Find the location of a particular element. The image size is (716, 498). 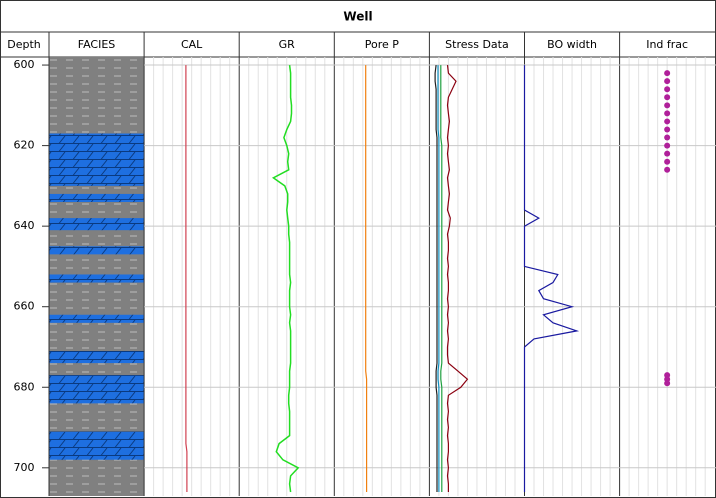

track-header: Ind frac is located at coordinates (667, 44).